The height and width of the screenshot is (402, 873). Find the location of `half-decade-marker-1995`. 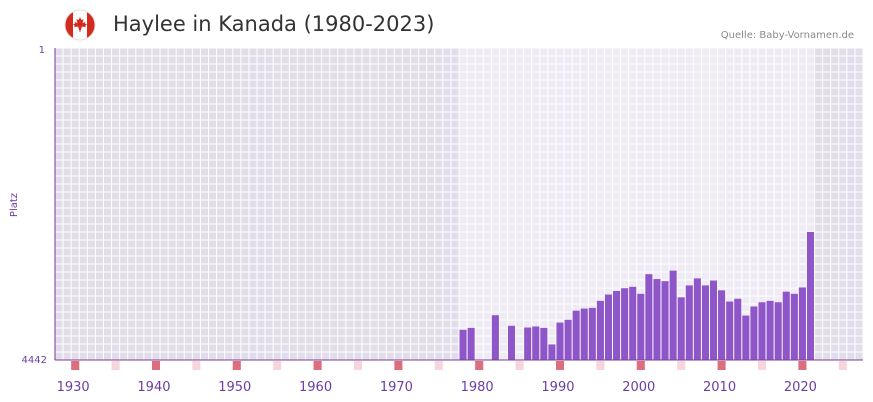

half-decade-marker-1995 is located at coordinates (600, 365).